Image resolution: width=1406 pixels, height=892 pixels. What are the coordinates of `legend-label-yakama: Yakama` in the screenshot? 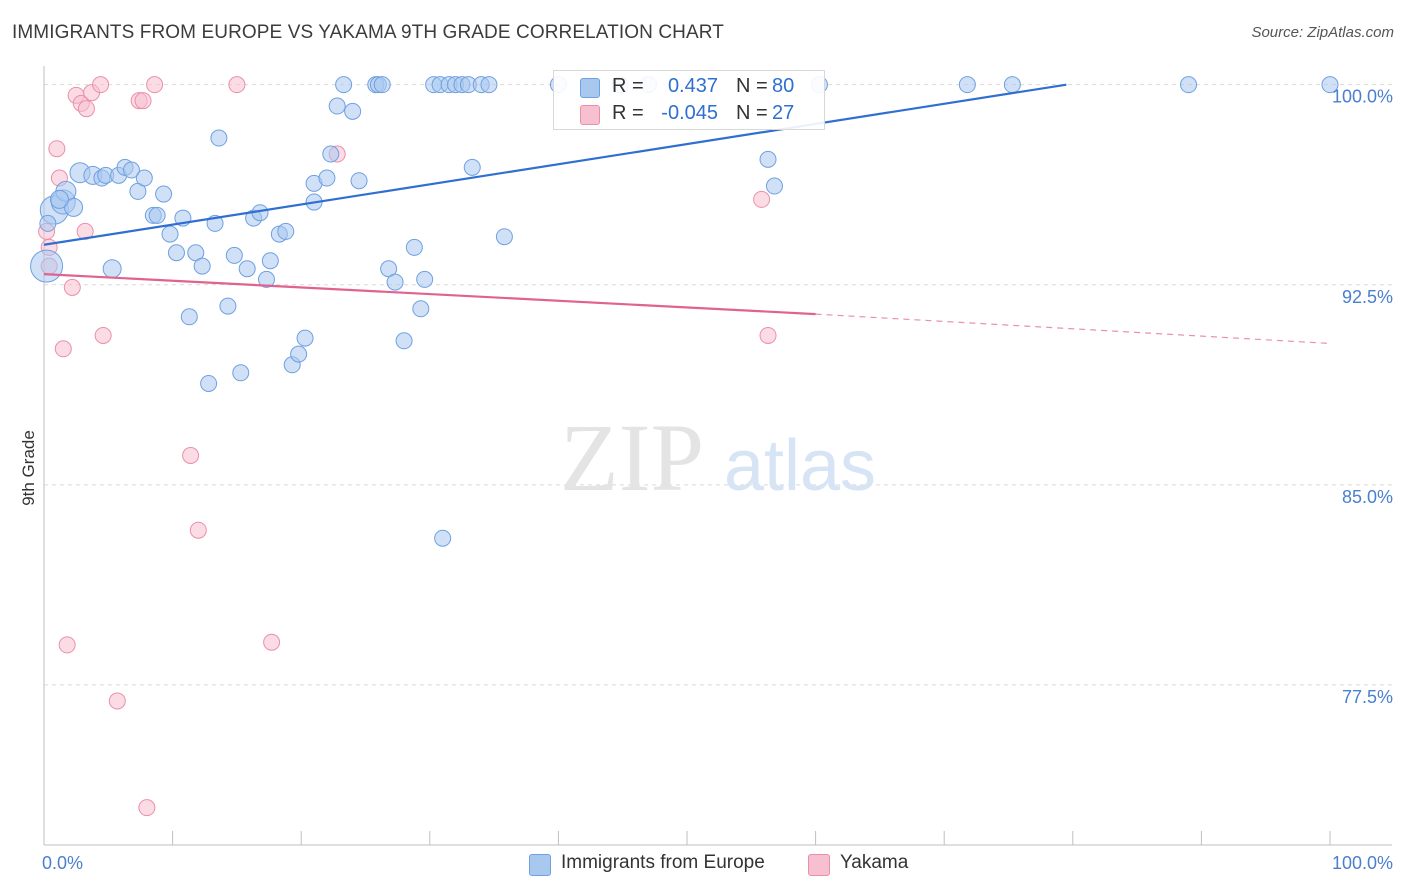 It's located at (874, 862).